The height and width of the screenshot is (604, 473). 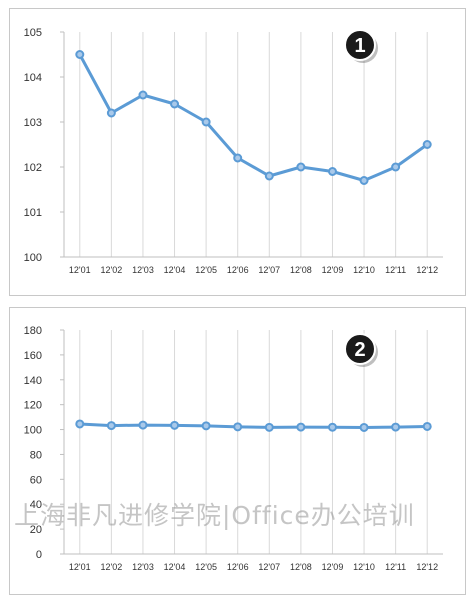 I want to click on y-tick-label: 104, so click(x=33, y=78).